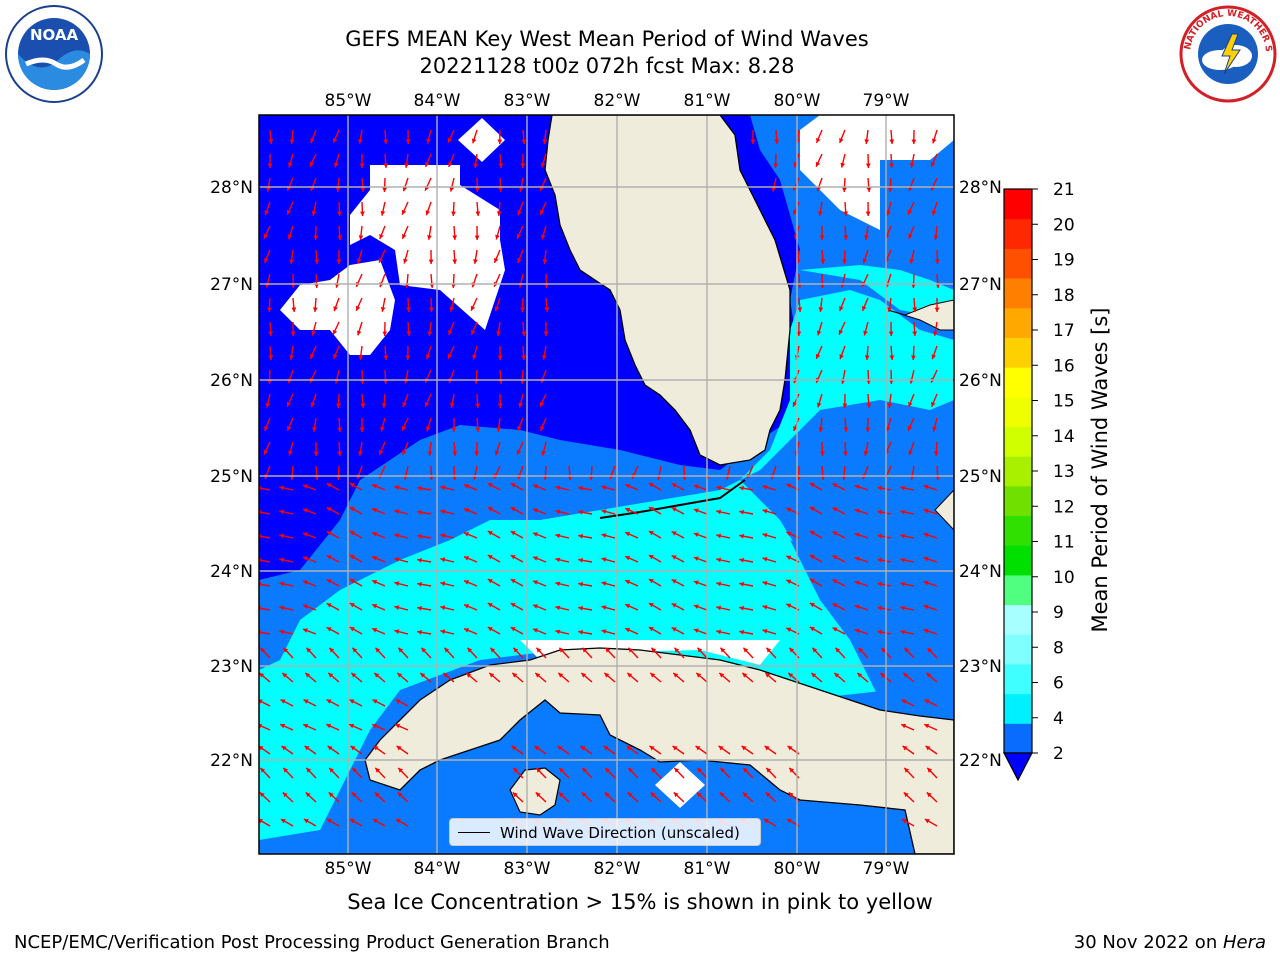  What do you see at coordinates (707, 869) in the screenshot?
I see `lon-tick-label: 81°W` at bounding box center [707, 869].